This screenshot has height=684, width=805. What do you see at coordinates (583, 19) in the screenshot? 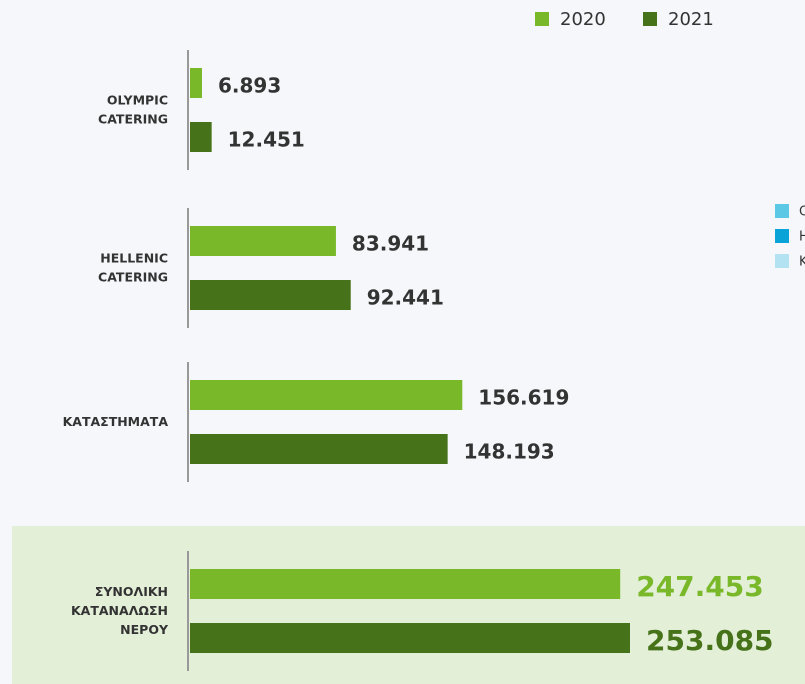
I see `legend-label: 2020` at bounding box center [583, 19].